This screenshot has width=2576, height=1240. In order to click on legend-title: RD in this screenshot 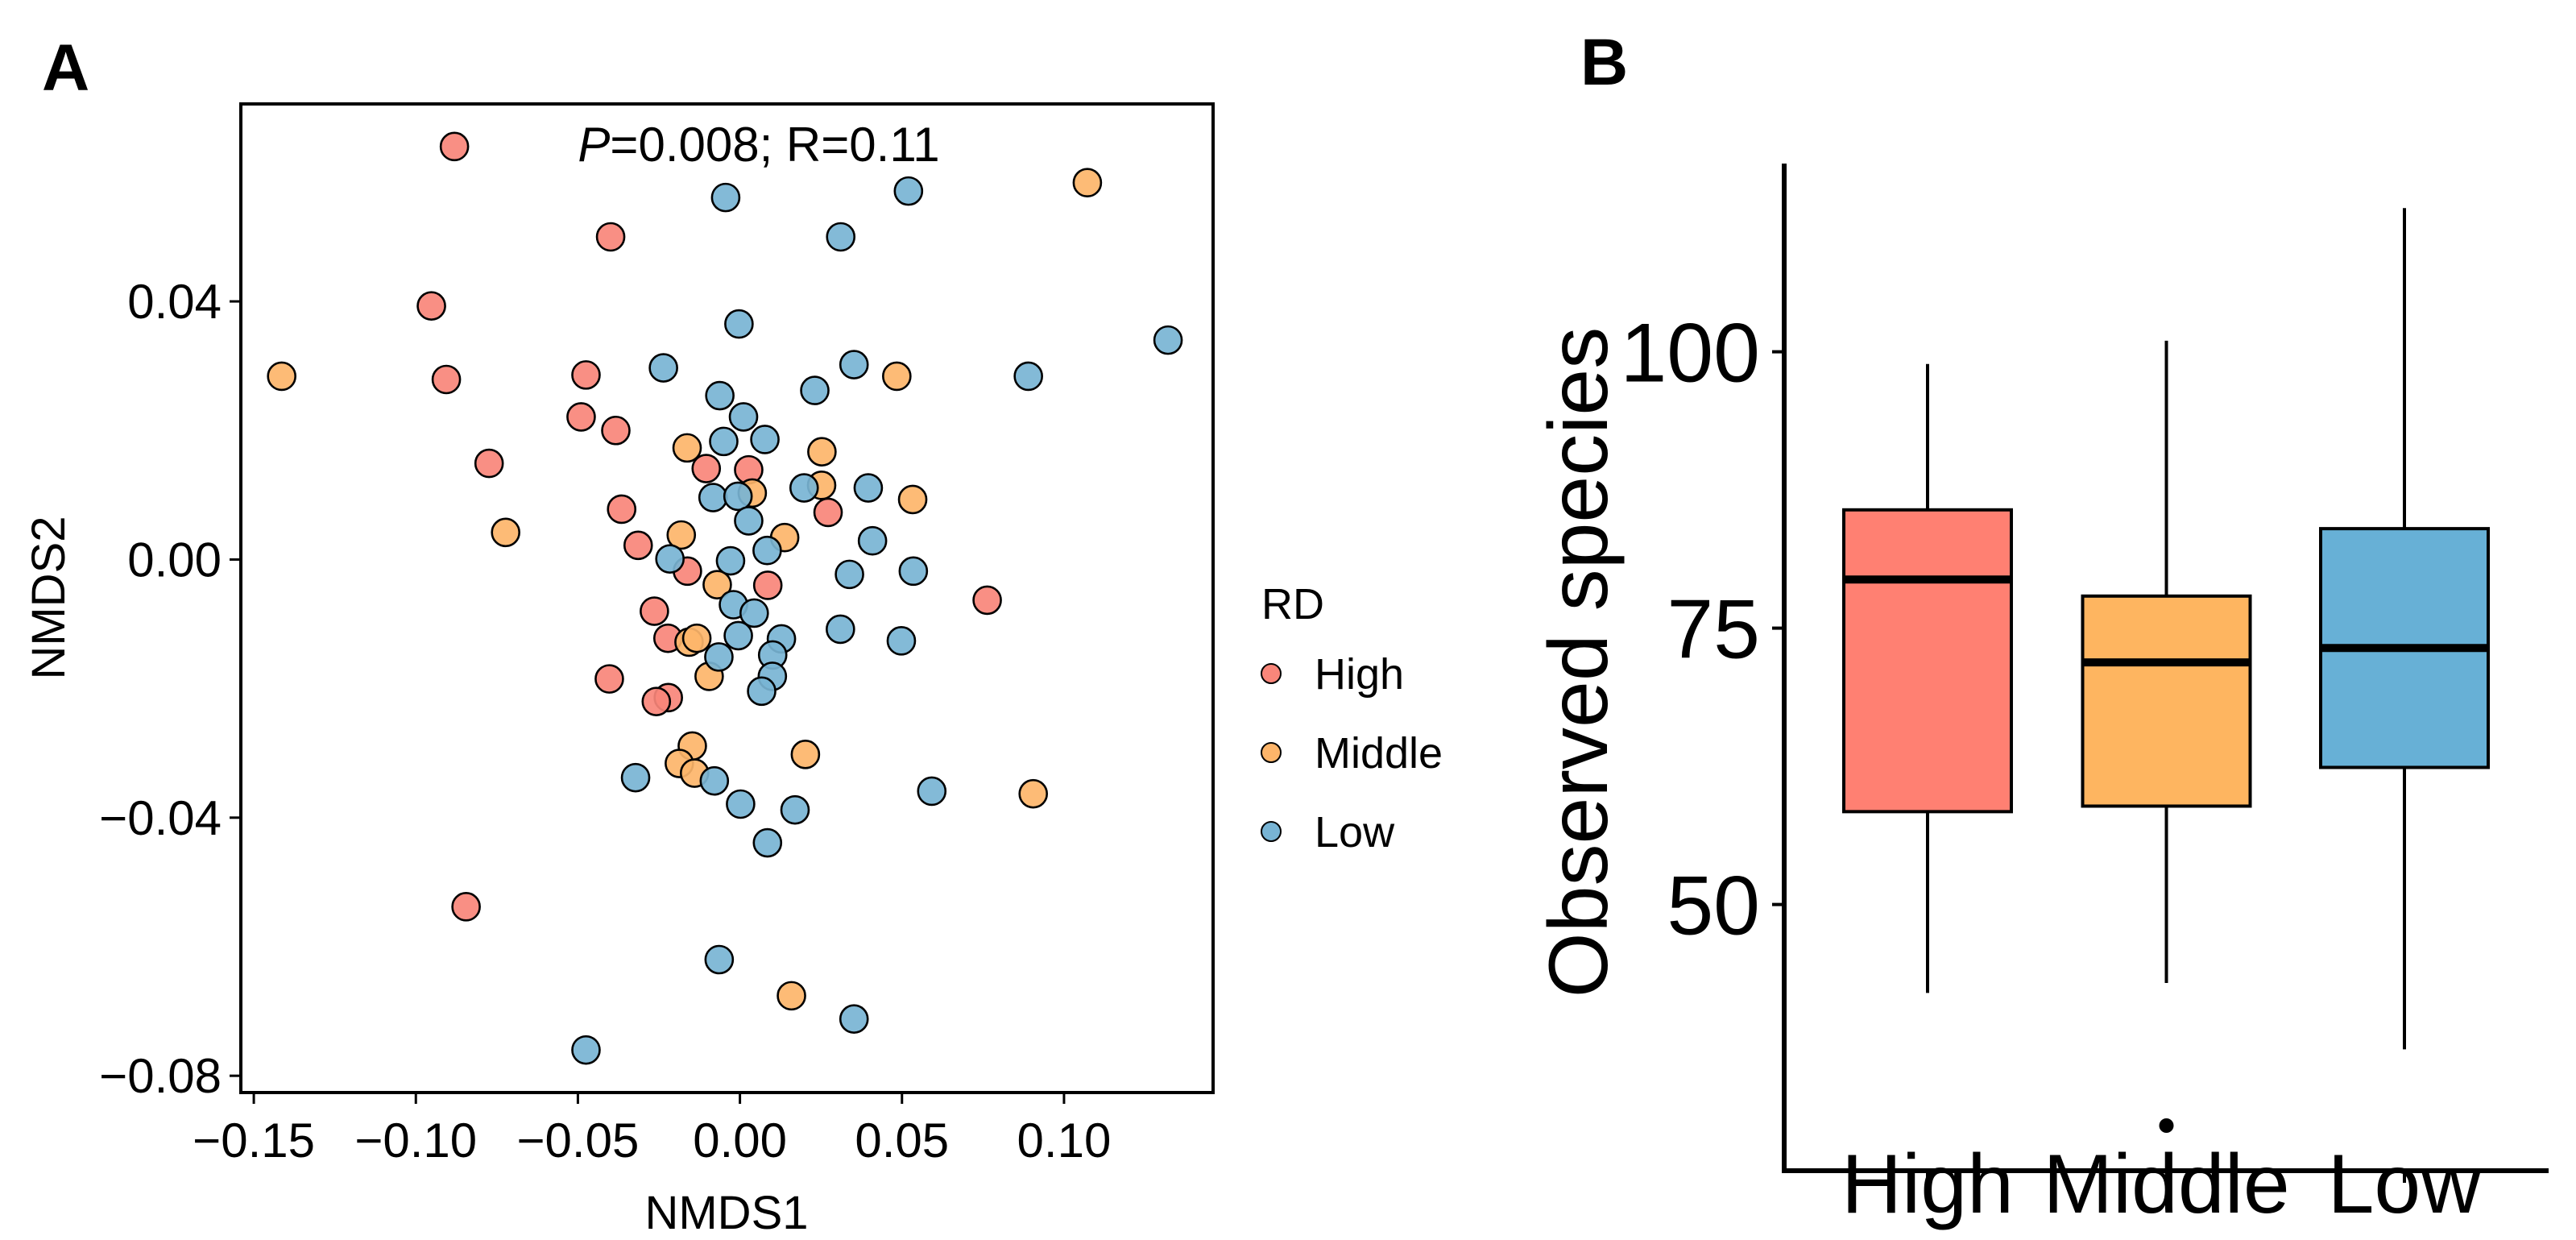, I will do `click(1292, 604)`.